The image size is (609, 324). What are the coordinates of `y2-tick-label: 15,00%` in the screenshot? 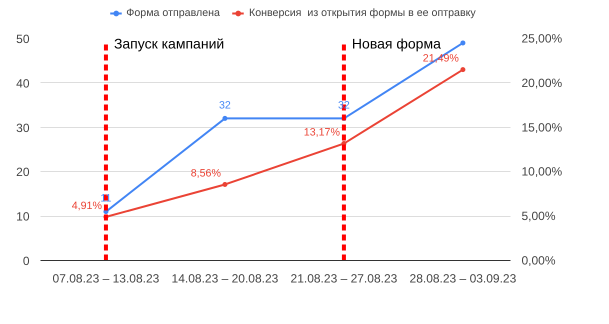 It's located at (542, 127).